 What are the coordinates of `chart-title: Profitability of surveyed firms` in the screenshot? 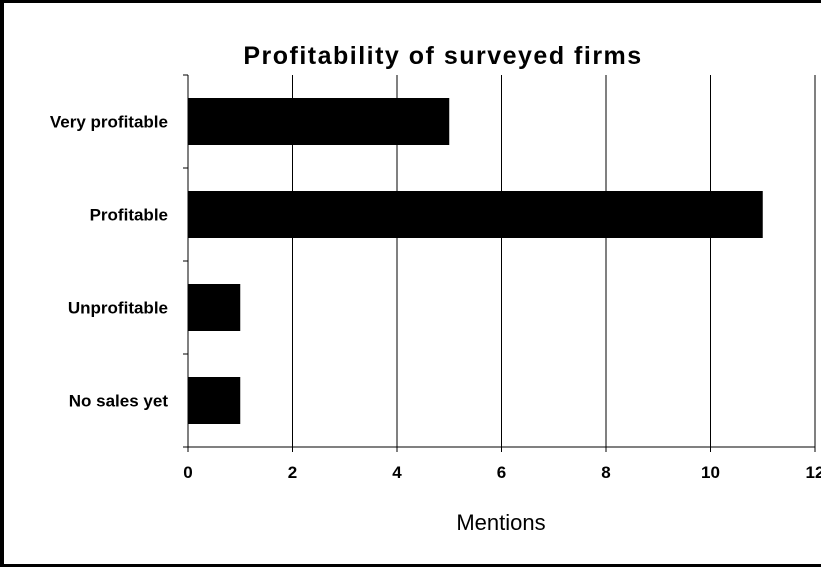 It's located at (442, 56).